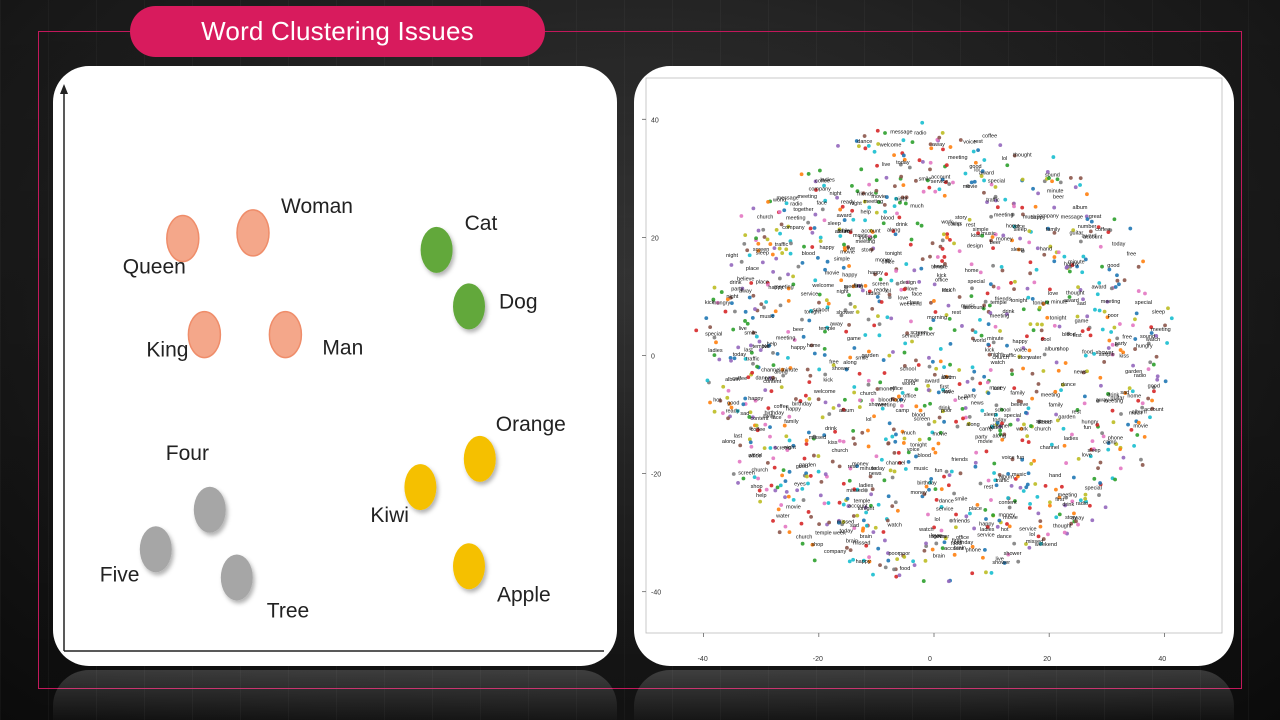  I want to click on tsne-word-label: meeting, so click(854, 287).